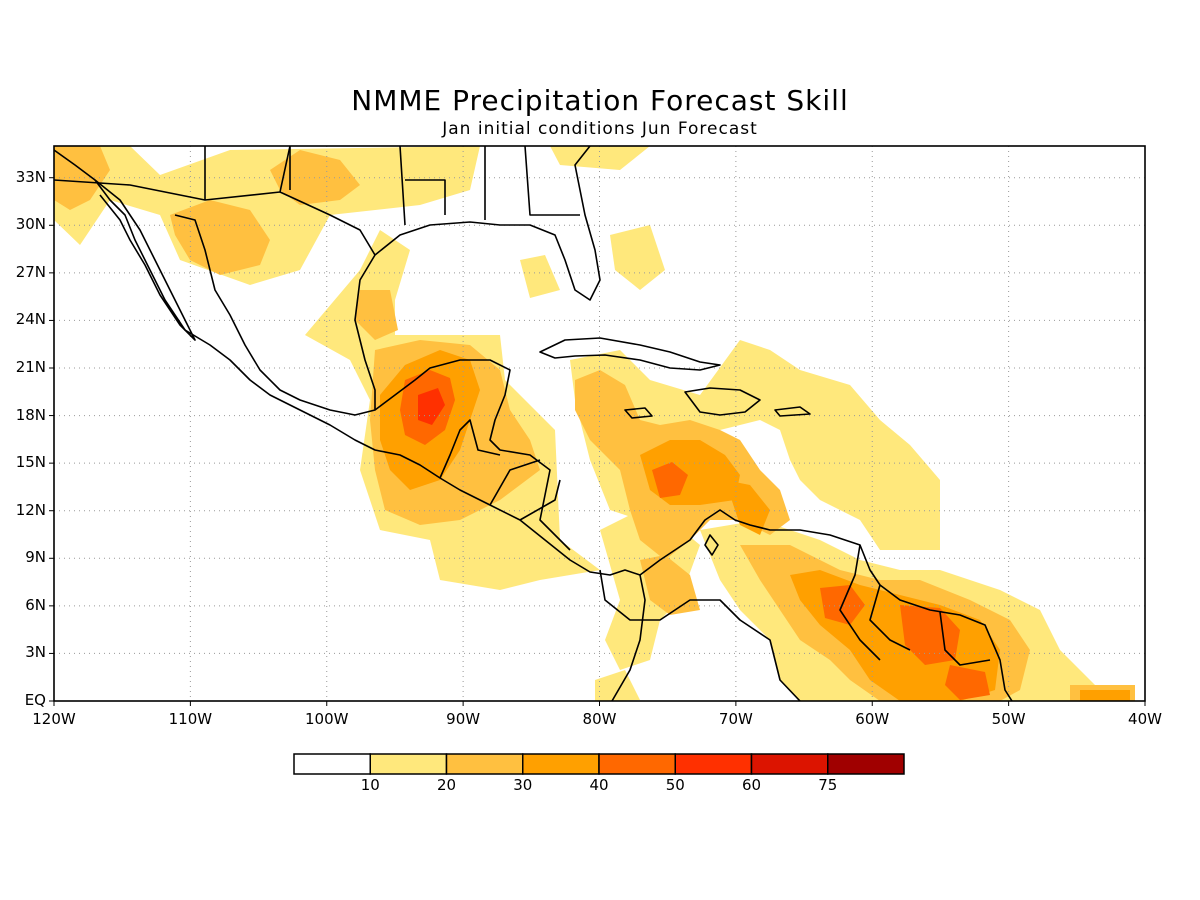 The height and width of the screenshot is (900, 1200). What do you see at coordinates (30, 271) in the screenshot?
I see `lat-label: 27N` at bounding box center [30, 271].